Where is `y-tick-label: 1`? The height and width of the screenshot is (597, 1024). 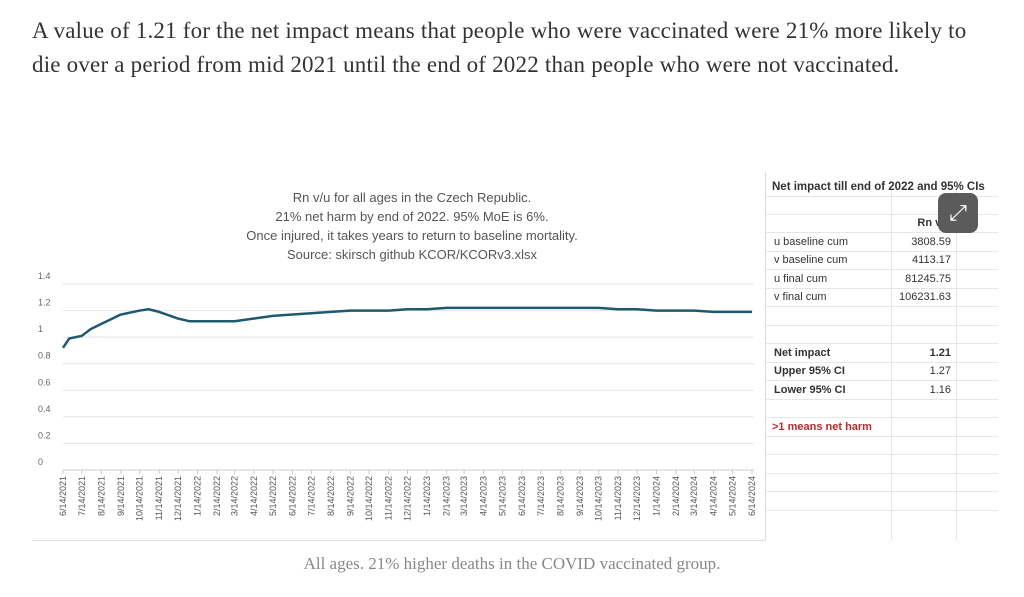 y-tick-label: 1 is located at coordinates (40, 329).